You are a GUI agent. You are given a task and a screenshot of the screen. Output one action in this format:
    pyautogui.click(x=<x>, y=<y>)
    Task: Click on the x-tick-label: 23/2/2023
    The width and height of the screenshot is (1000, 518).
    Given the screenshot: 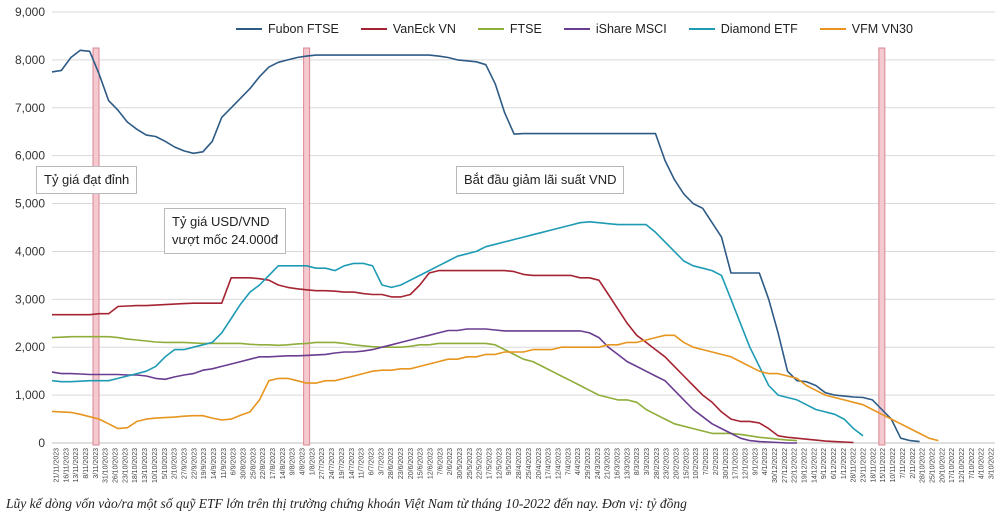 What is the action you would take?
    pyautogui.click(x=667, y=463)
    